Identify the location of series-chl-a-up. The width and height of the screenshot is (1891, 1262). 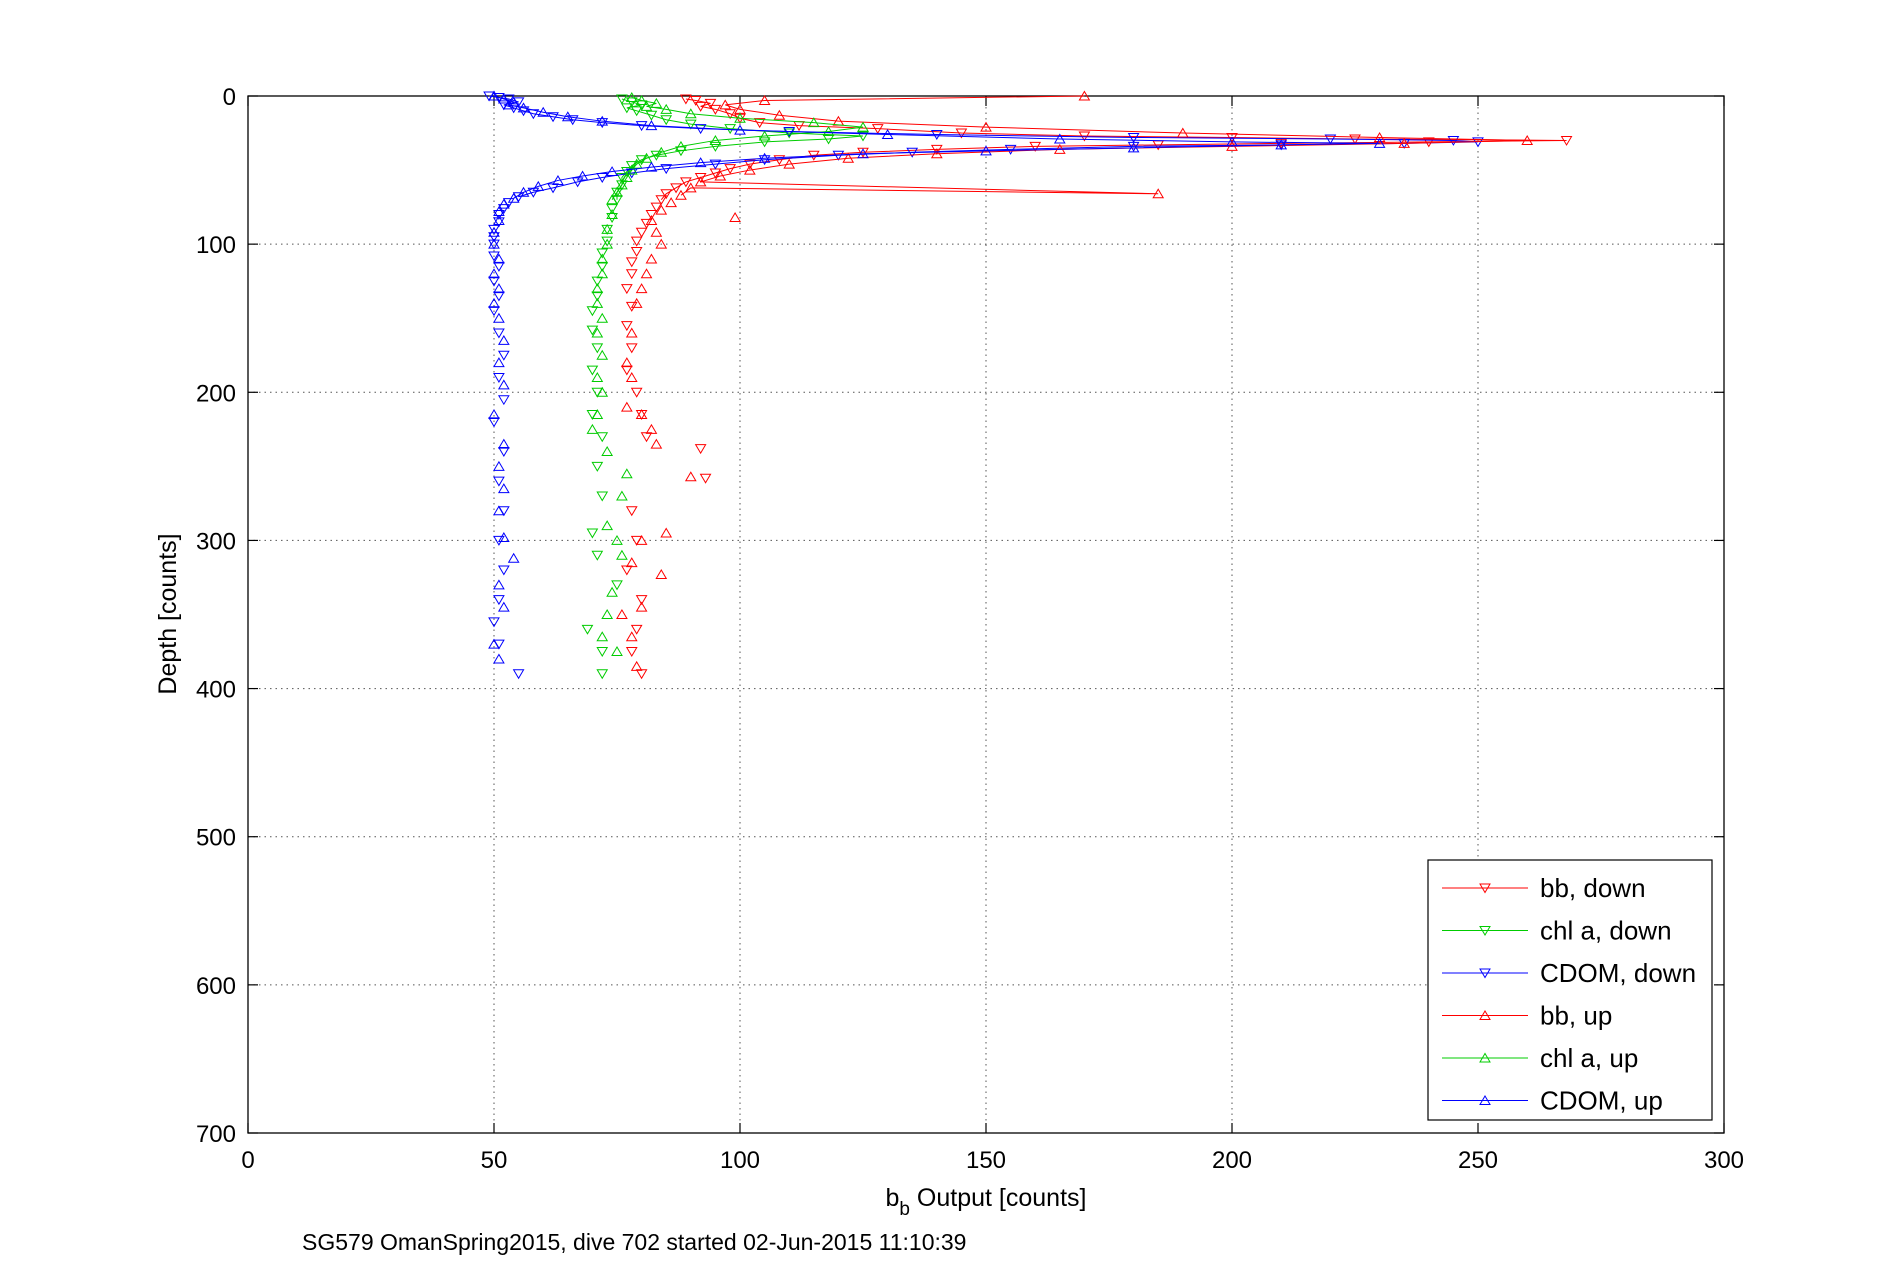
(727, 374).